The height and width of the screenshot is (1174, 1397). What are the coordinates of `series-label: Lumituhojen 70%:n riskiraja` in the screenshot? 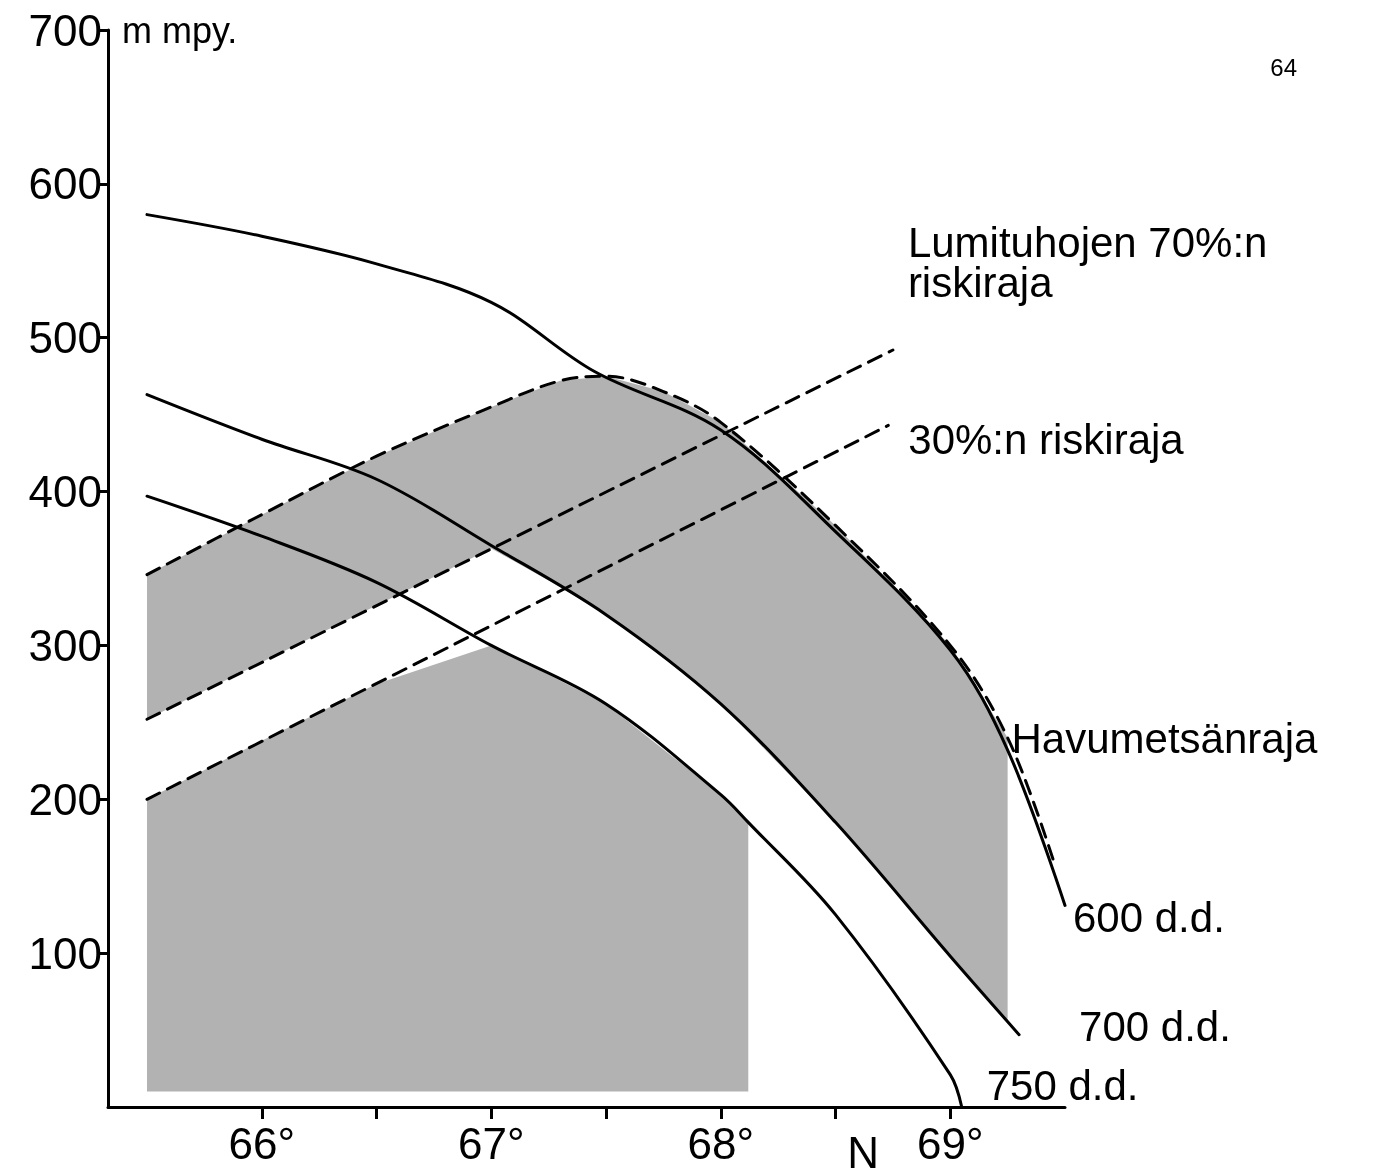 It's located at (1087, 262).